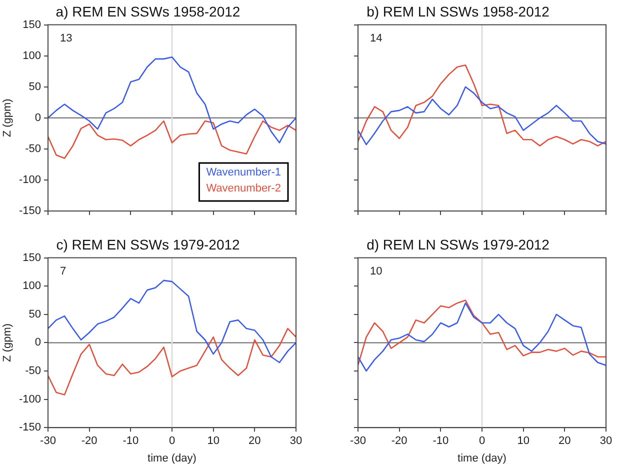 This screenshot has width=620, height=466. I want to click on chart-title: c) REM EN SSWs 1979-2012, so click(148, 244).